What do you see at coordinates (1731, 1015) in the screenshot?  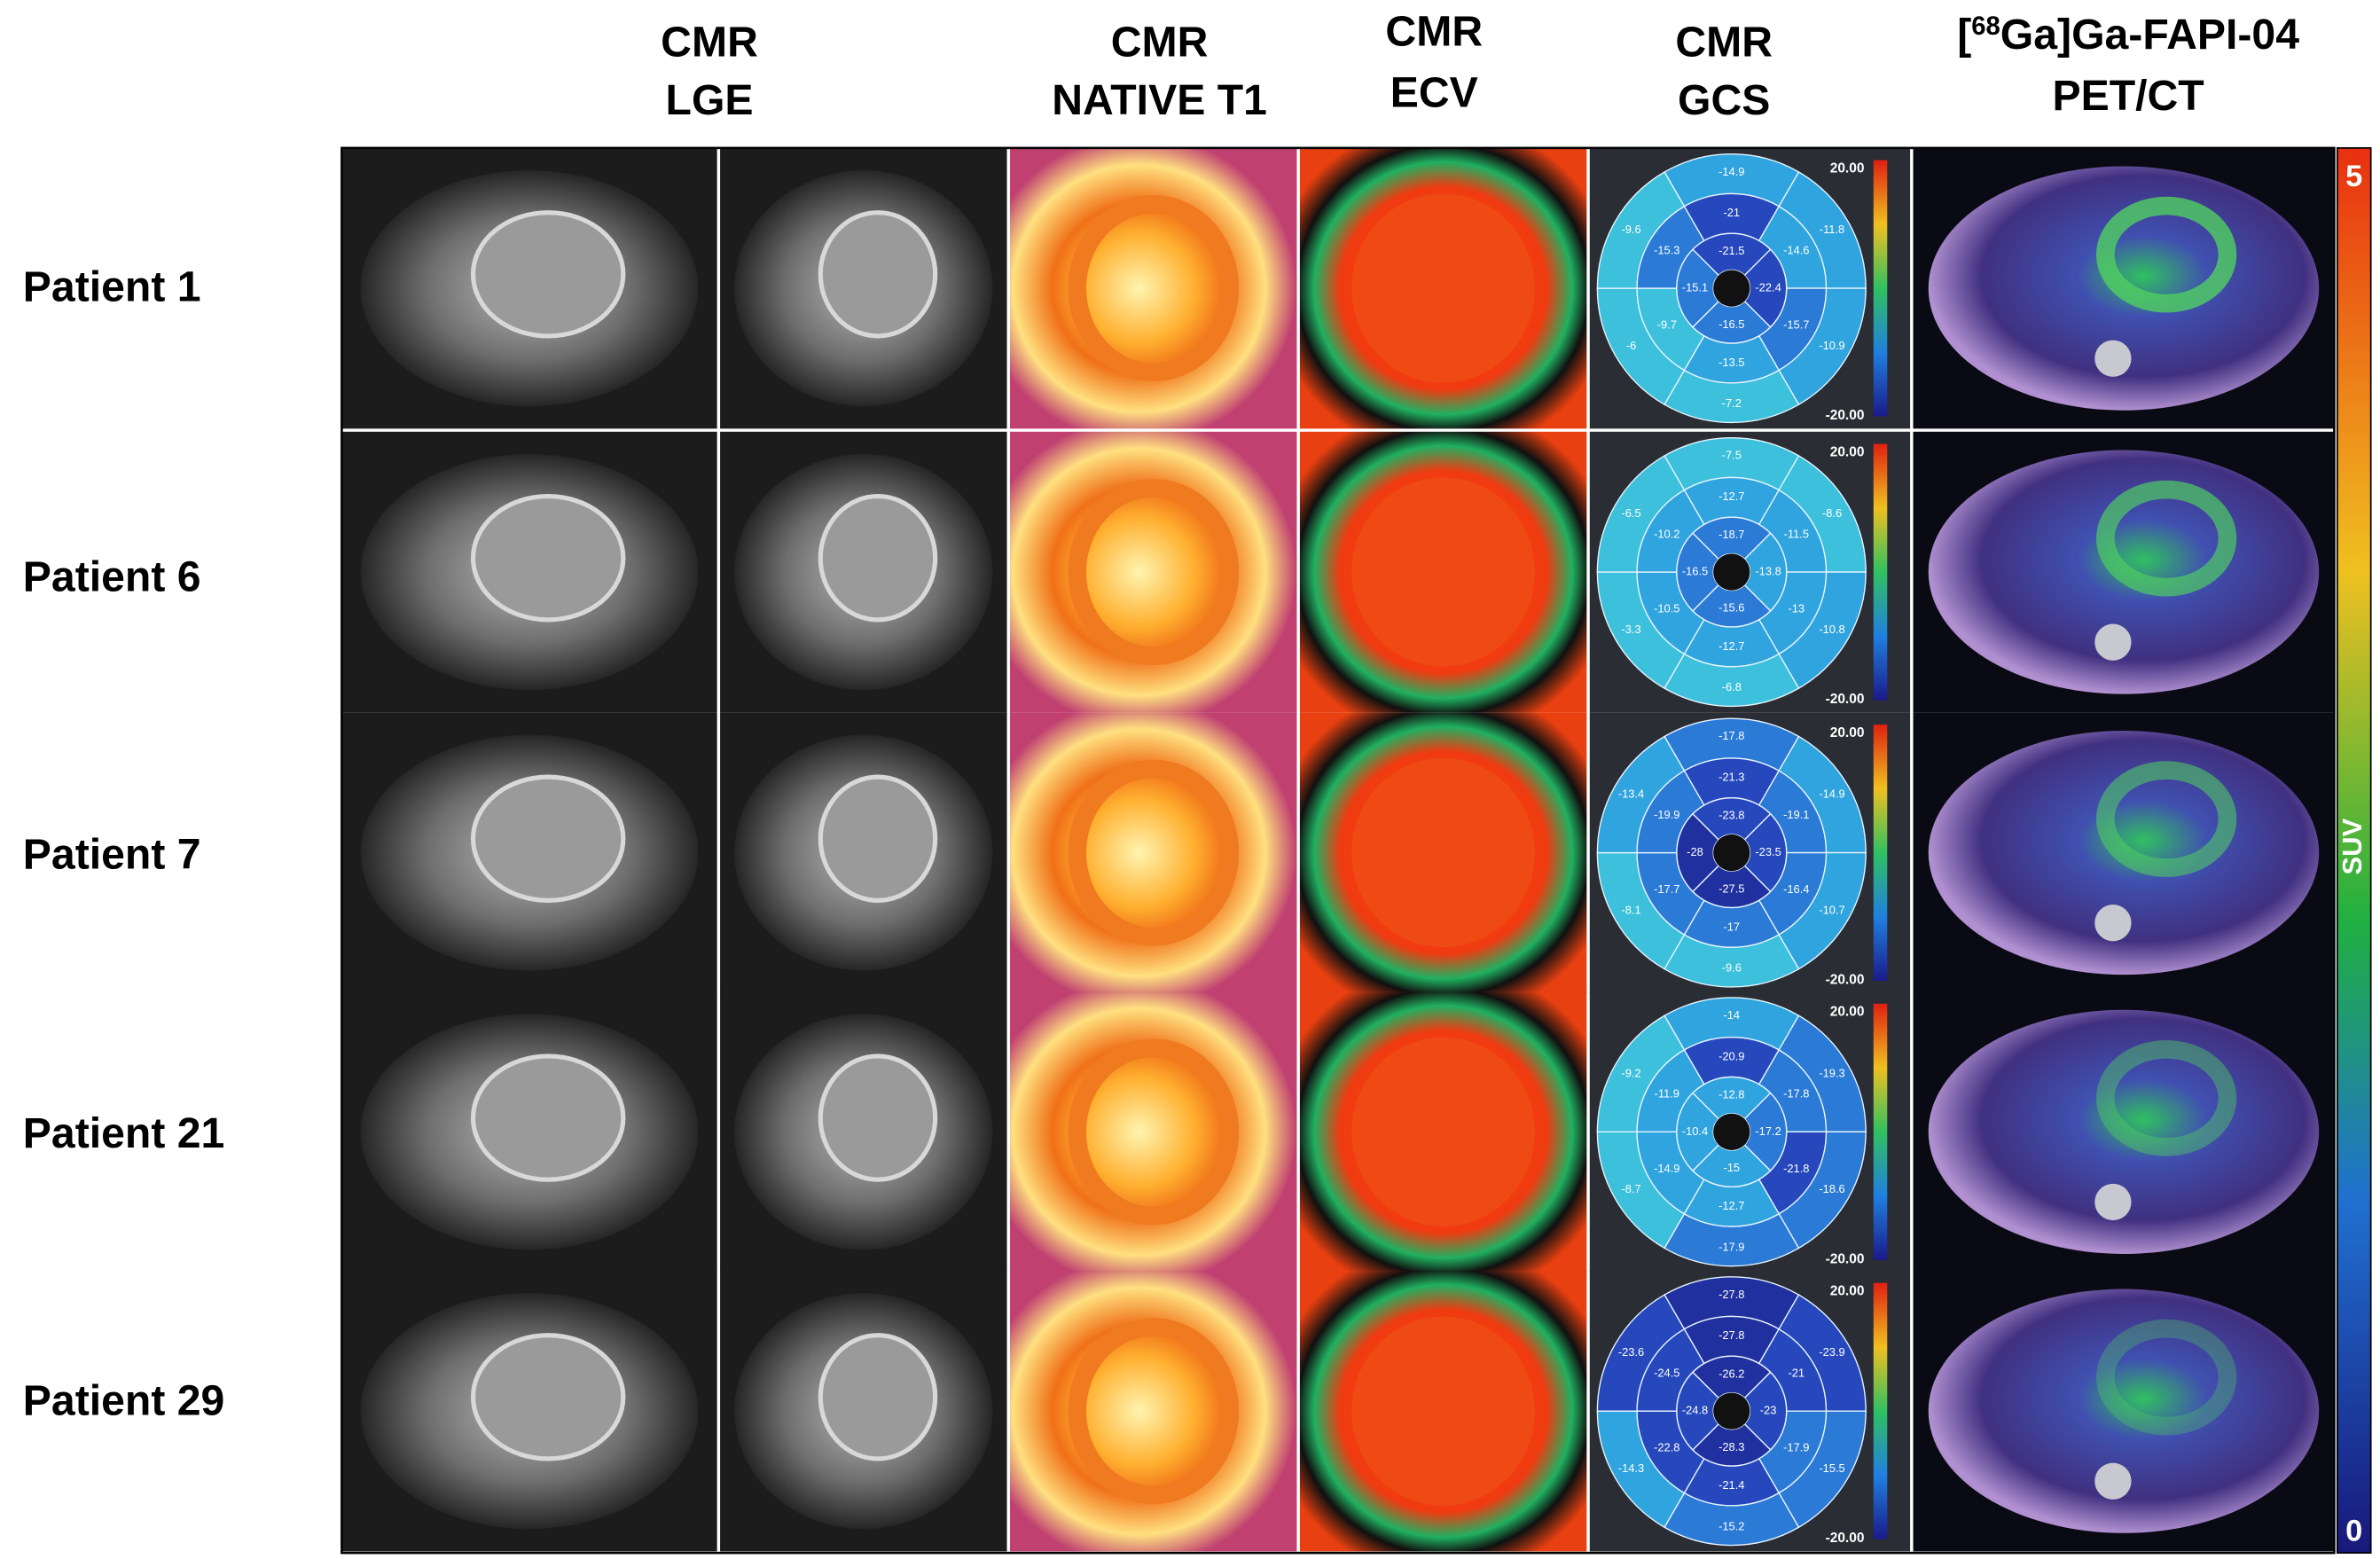 I see `gcs-value: -14` at bounding box center [1731, 1015].